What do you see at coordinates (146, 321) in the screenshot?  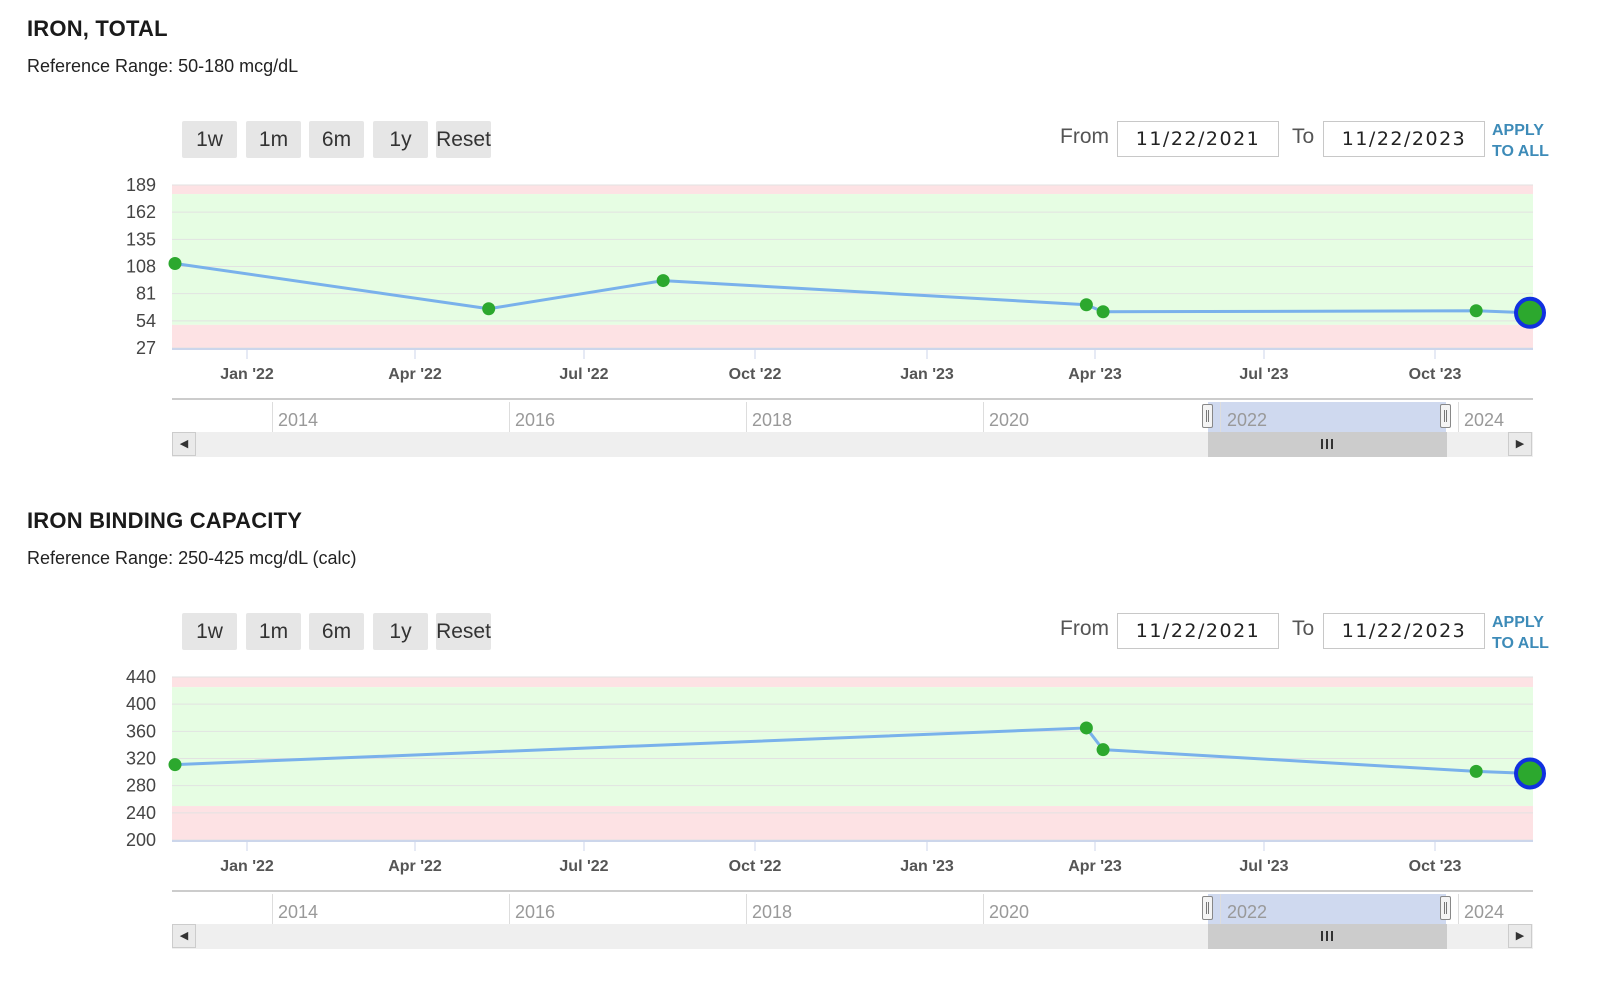 I see `y-tick-label: 54` at bounding box center [146, 321].